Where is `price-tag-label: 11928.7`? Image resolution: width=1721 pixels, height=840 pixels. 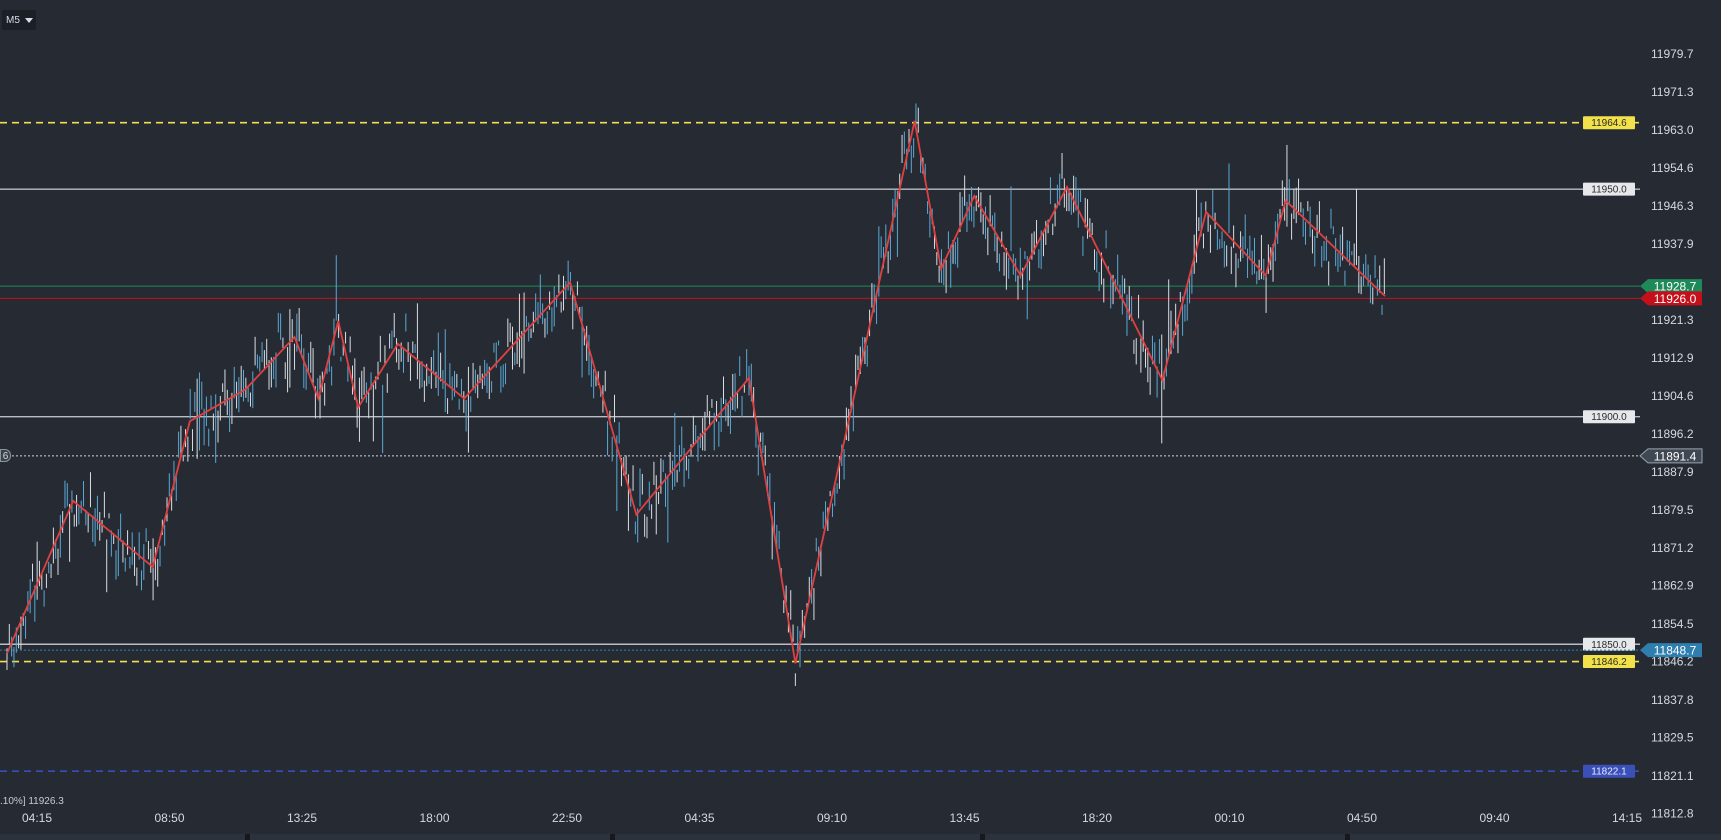
price-tag-label: 11928.7 is located at coordinates (1675, 287).